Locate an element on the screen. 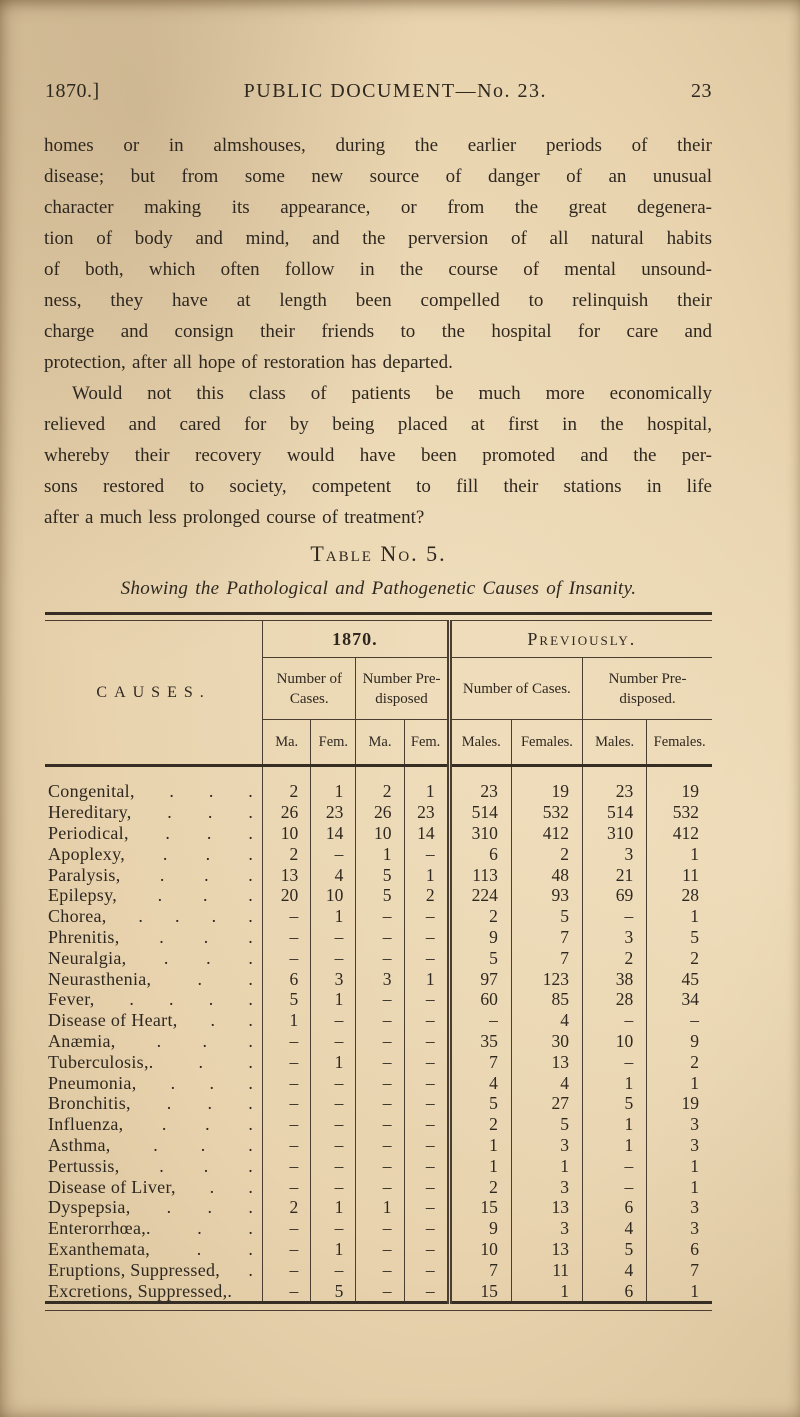 This screenshot has height=1417, width=800. table-row: Pertussis,... – – – –1 1–1 is located at coordinates (378, 1166).